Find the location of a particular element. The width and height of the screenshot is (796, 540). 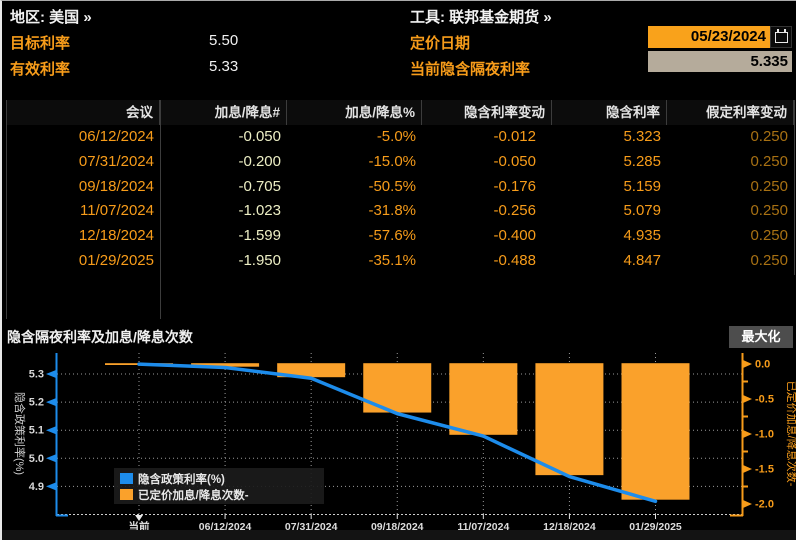

implied-overnight-field: 5.335 is located at coordinates (720, 61).